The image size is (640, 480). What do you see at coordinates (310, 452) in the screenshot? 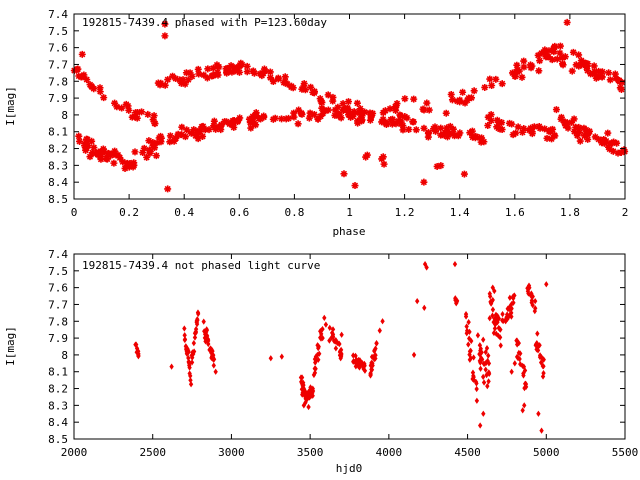
I see `x-tick-label: 3500` at bounding box center [310, 452].